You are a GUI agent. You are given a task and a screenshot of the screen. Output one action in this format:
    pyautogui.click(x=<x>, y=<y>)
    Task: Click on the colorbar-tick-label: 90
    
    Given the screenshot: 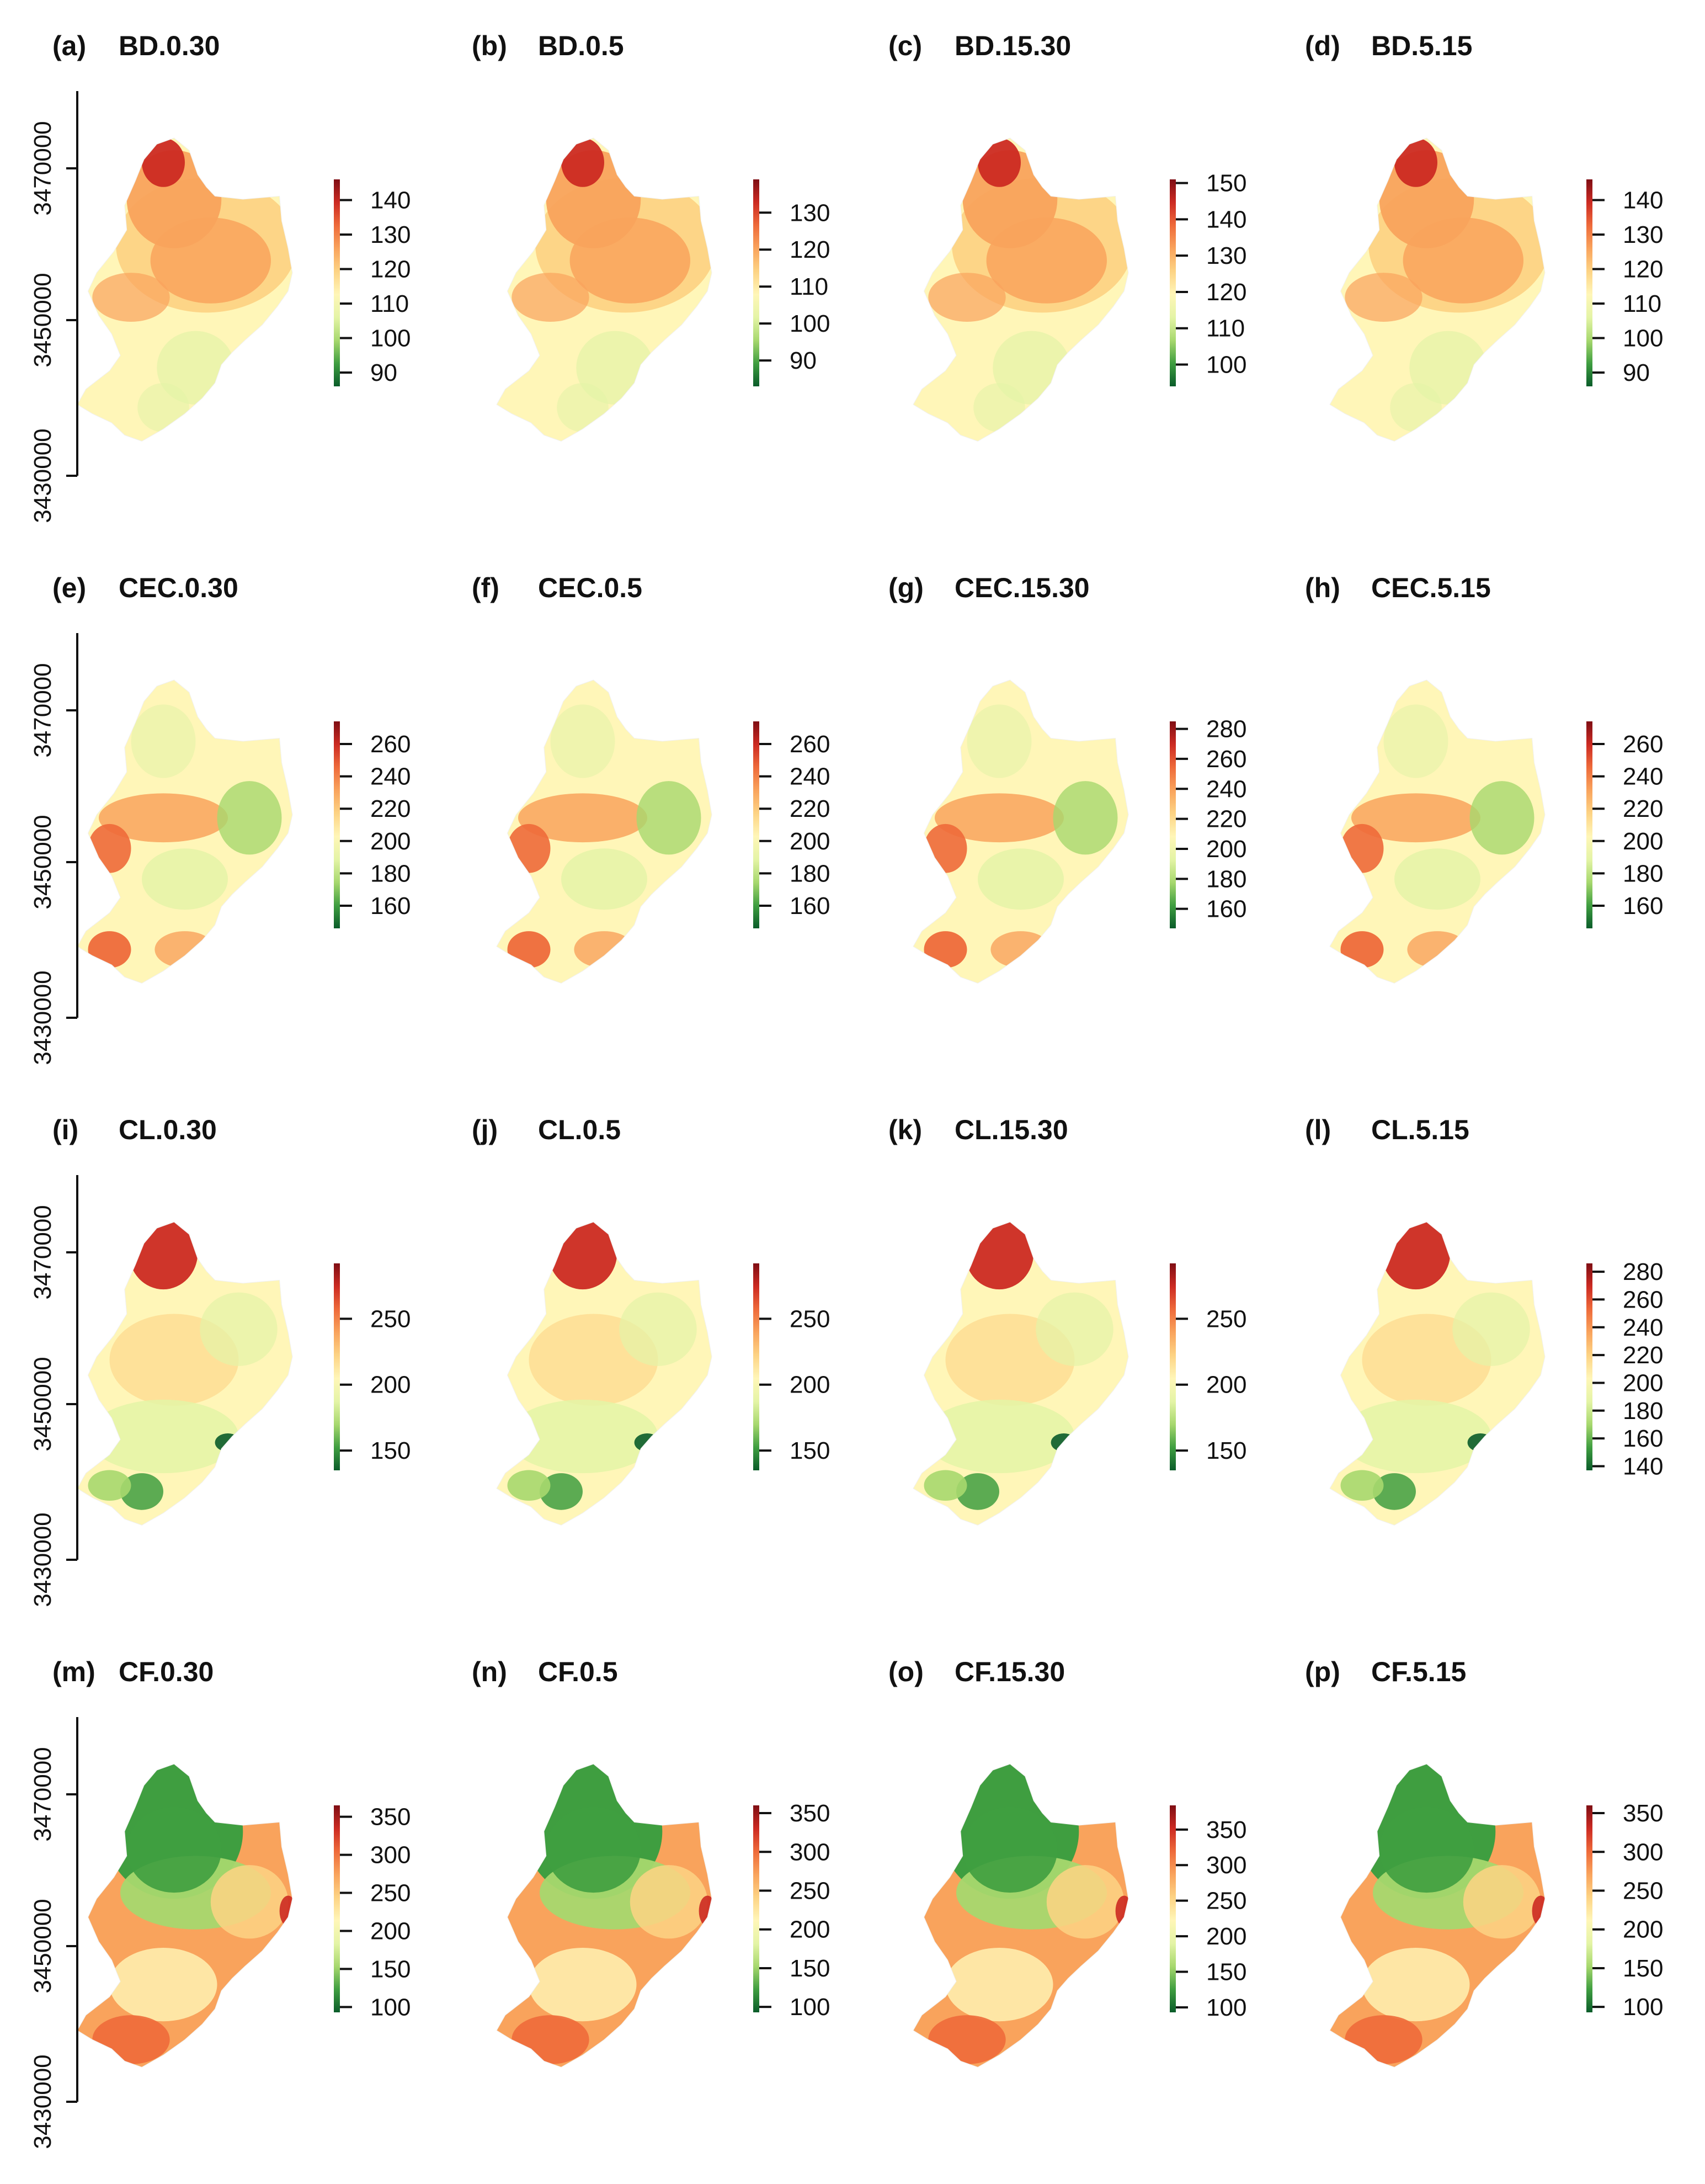 What is the action you would take?
    pyautogui.click(x=383, y=372)
    